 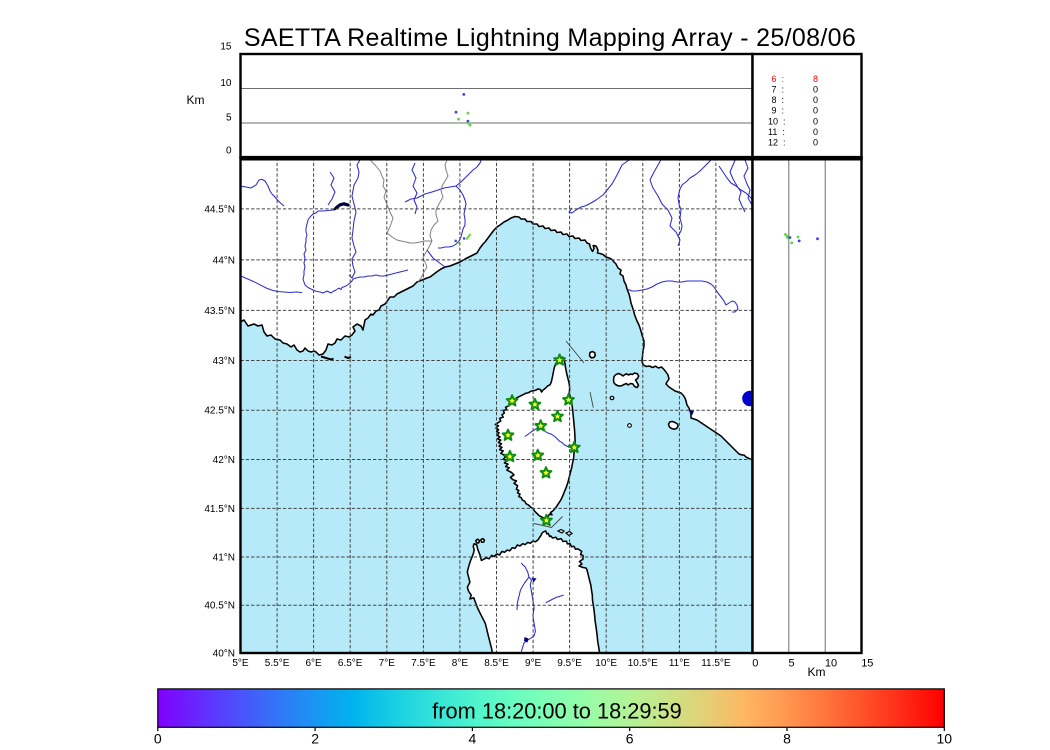 What do you see at coordinates (569, 663) in the screenshot?
I see `svg-text: 9.5°E` at bounding box center [569, 663].